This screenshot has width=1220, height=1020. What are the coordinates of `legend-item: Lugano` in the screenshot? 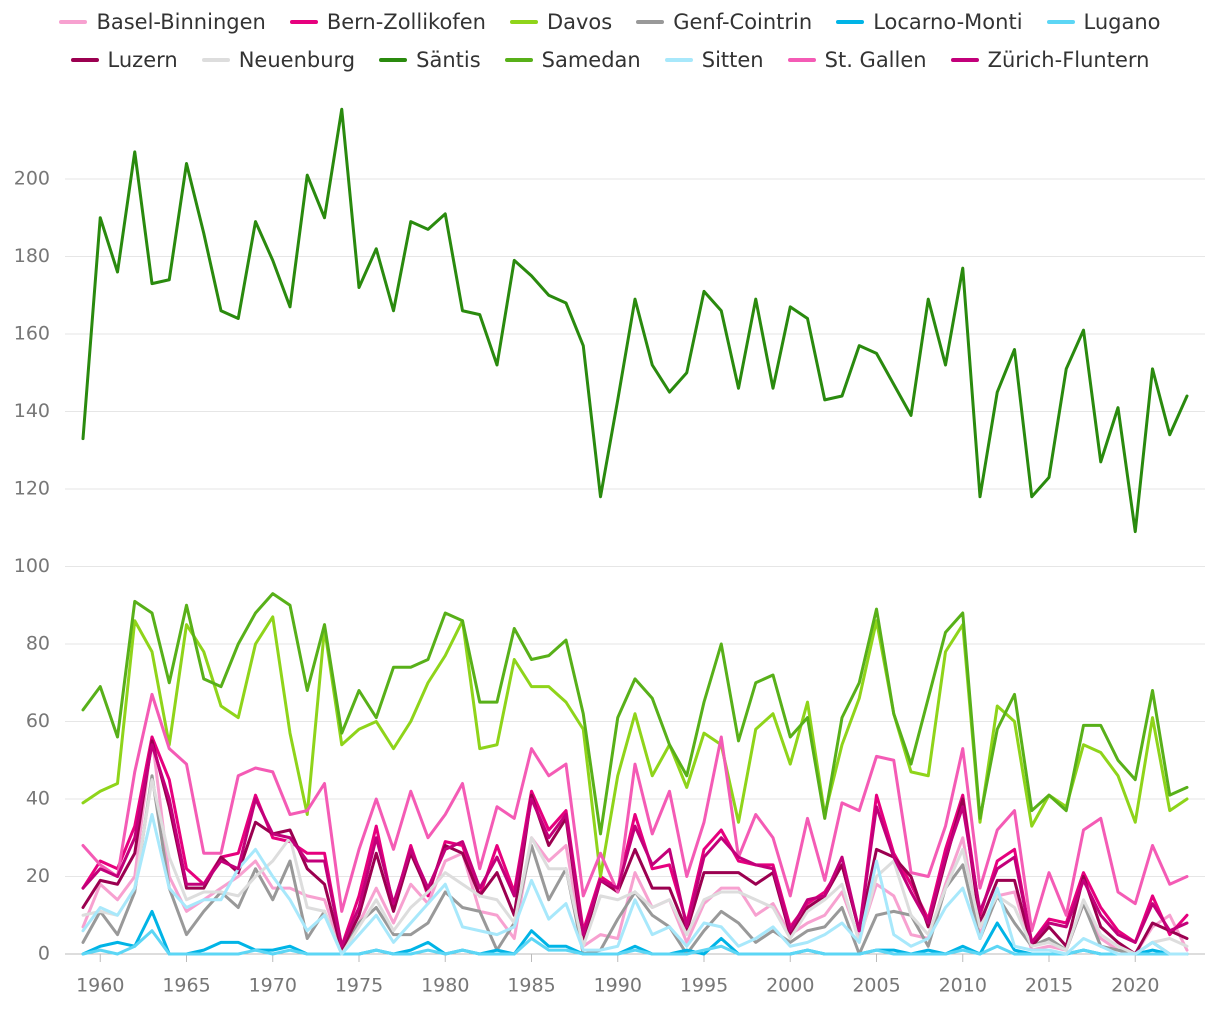 It's located at (1103, 22).